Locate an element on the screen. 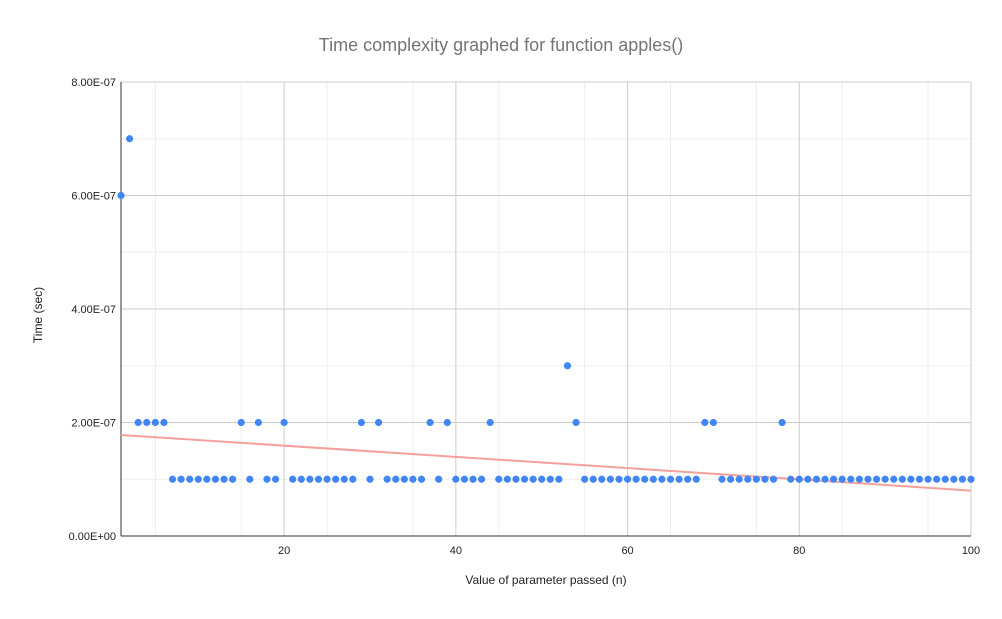 The height and width of the screenshot is (619, 1002). x-axis-label: Value of parameter passed (n) is located at coordinates (545, 580).